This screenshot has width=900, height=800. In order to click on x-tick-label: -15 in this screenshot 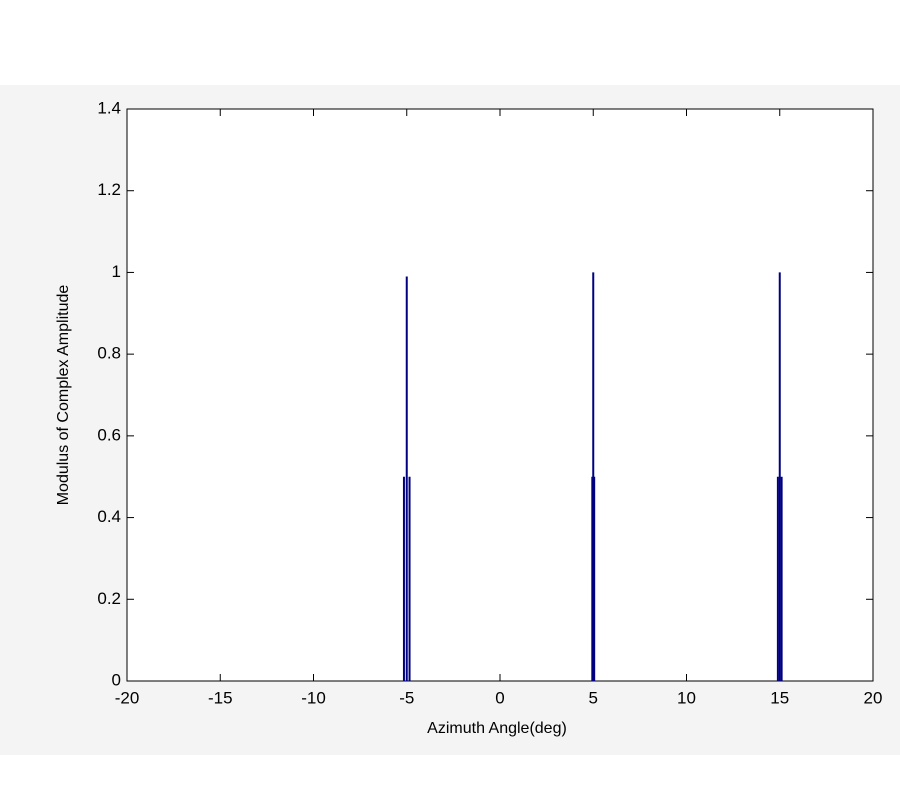, I will do `click(220, 697)`.